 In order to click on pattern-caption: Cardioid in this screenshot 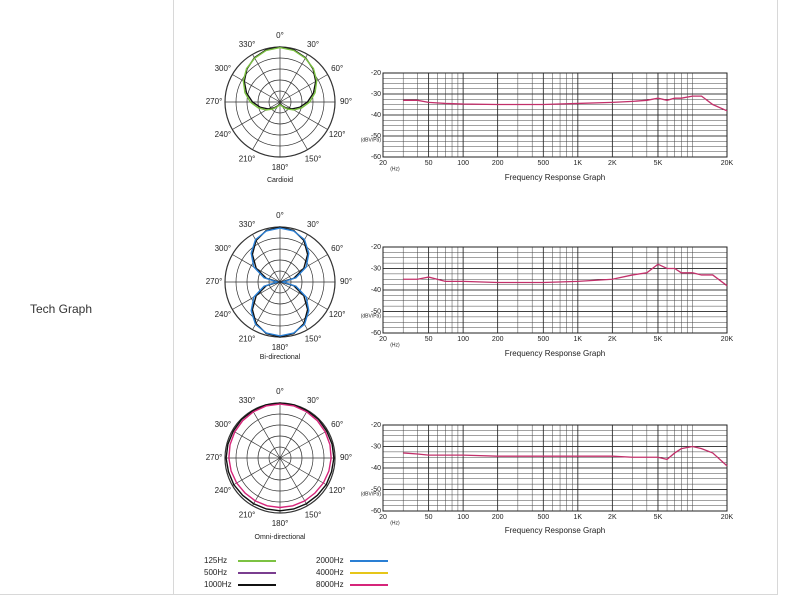, I will do `click(280, 180)`.